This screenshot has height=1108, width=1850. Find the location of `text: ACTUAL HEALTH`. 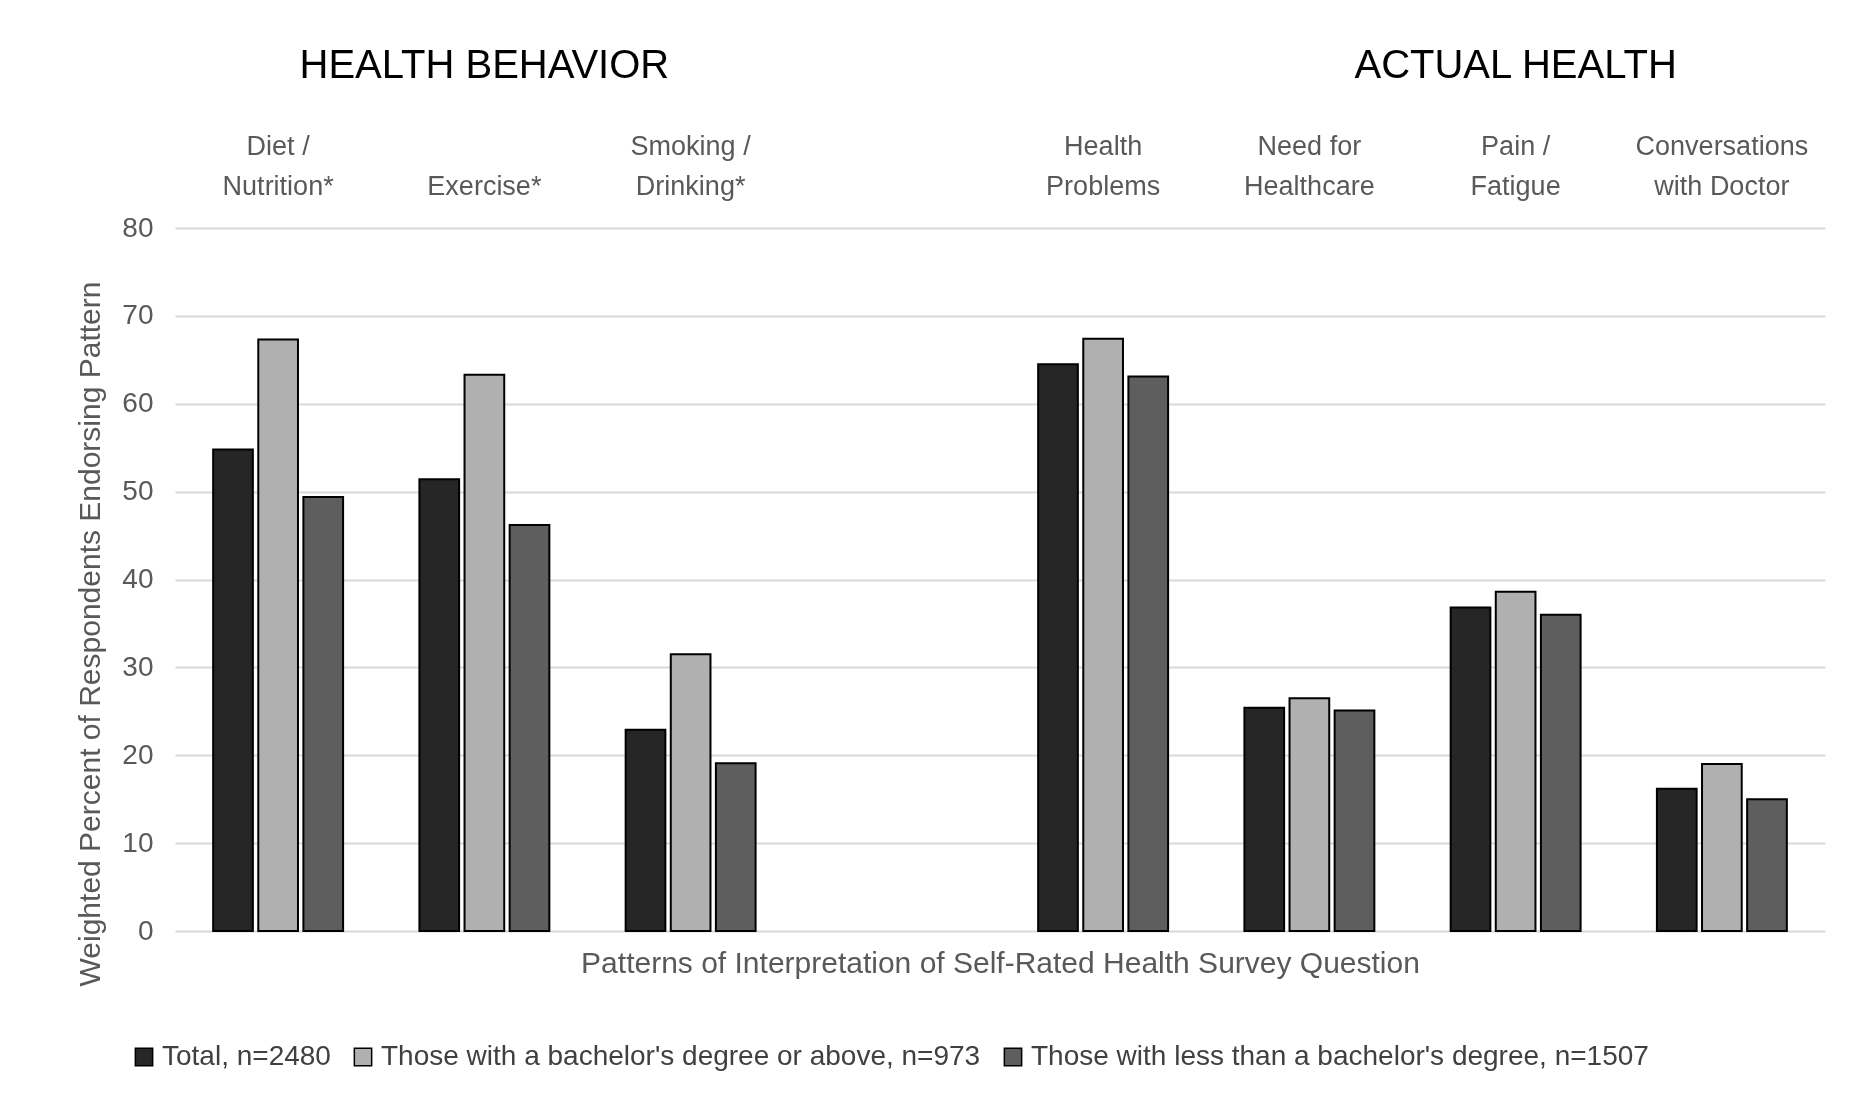

text: ACTUAL HEALTH is located at coordinates (1515, 64).